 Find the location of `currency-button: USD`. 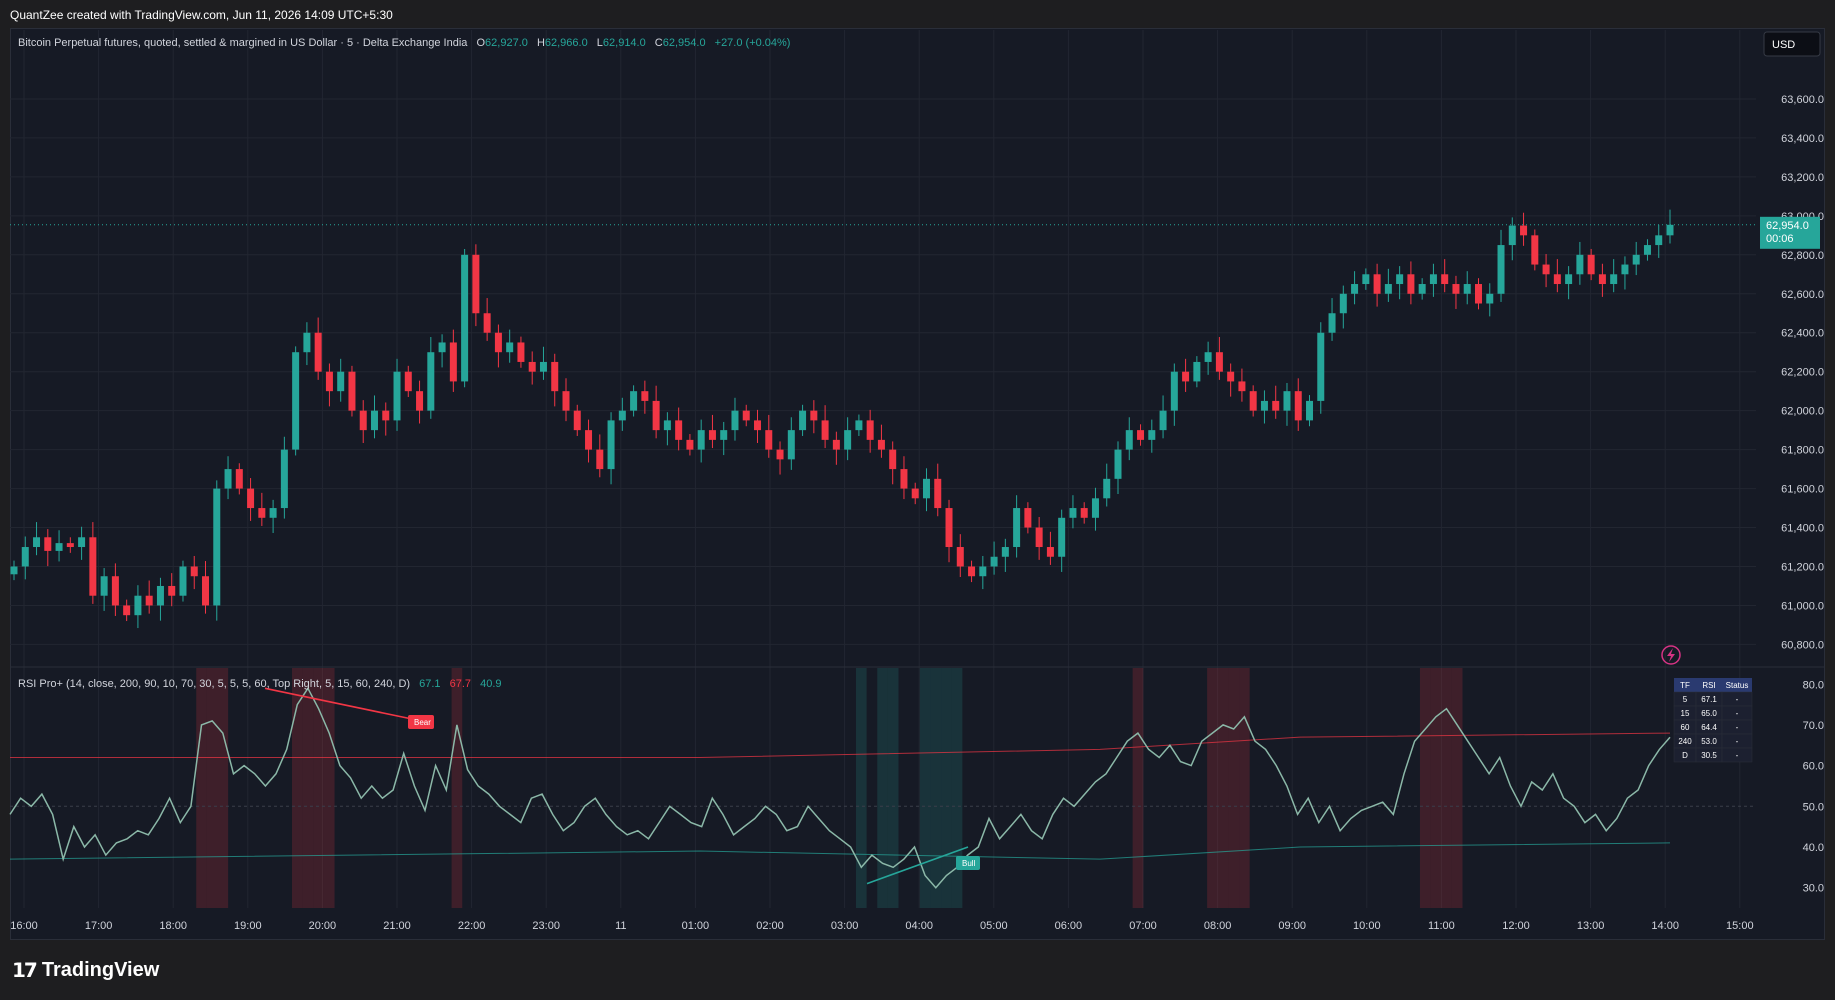

currency-button: USD is located at coordinates (1792, 44).